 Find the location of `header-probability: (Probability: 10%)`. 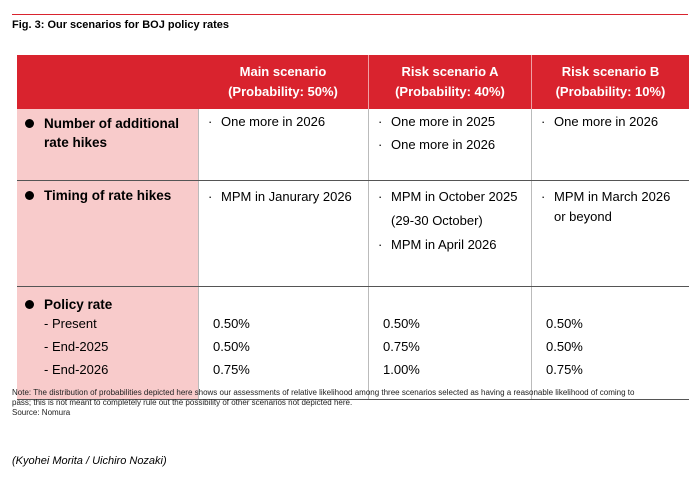

header-probability: (Probability: 10%) is located at coordinates (610, 91).